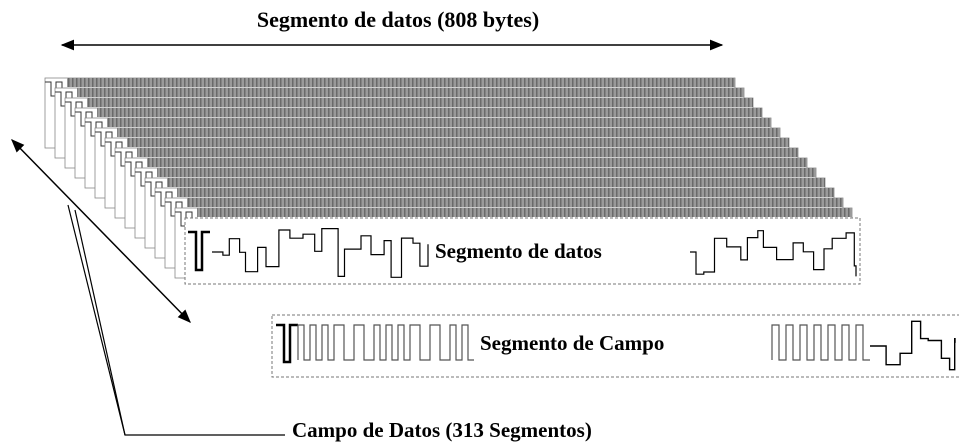  What do you see at coordinates (572, 343) in the screenshot?
I see `field-segment-label: Segmento de Campo` at bounding box center [572, 343].